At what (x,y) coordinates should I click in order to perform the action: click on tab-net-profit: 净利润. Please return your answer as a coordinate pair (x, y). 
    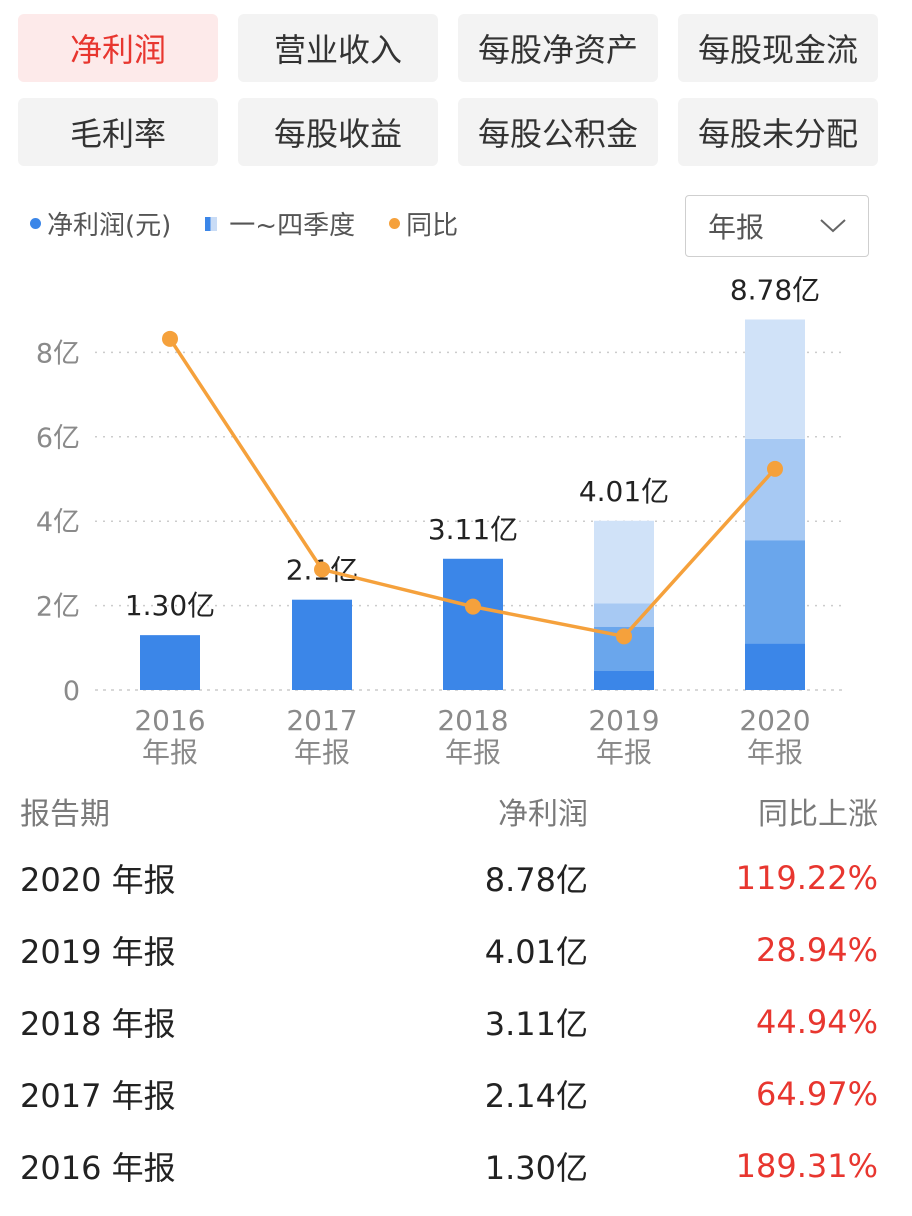
    Looking at the image, I should click on (118, 48).